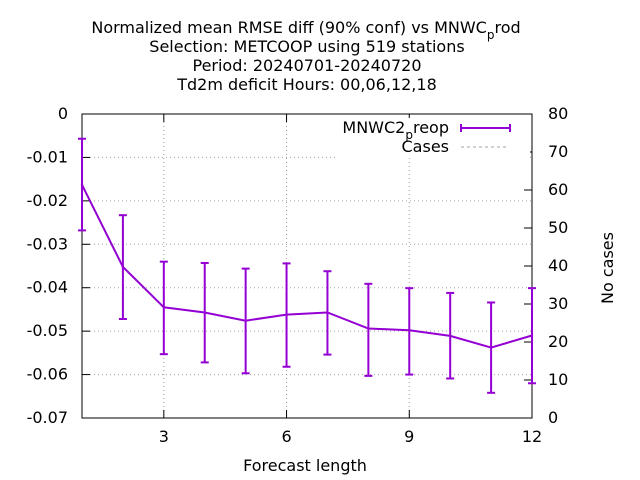 This screenshot has width=640, height=480. I want to click on legend-key-bg, so click(432, 138).